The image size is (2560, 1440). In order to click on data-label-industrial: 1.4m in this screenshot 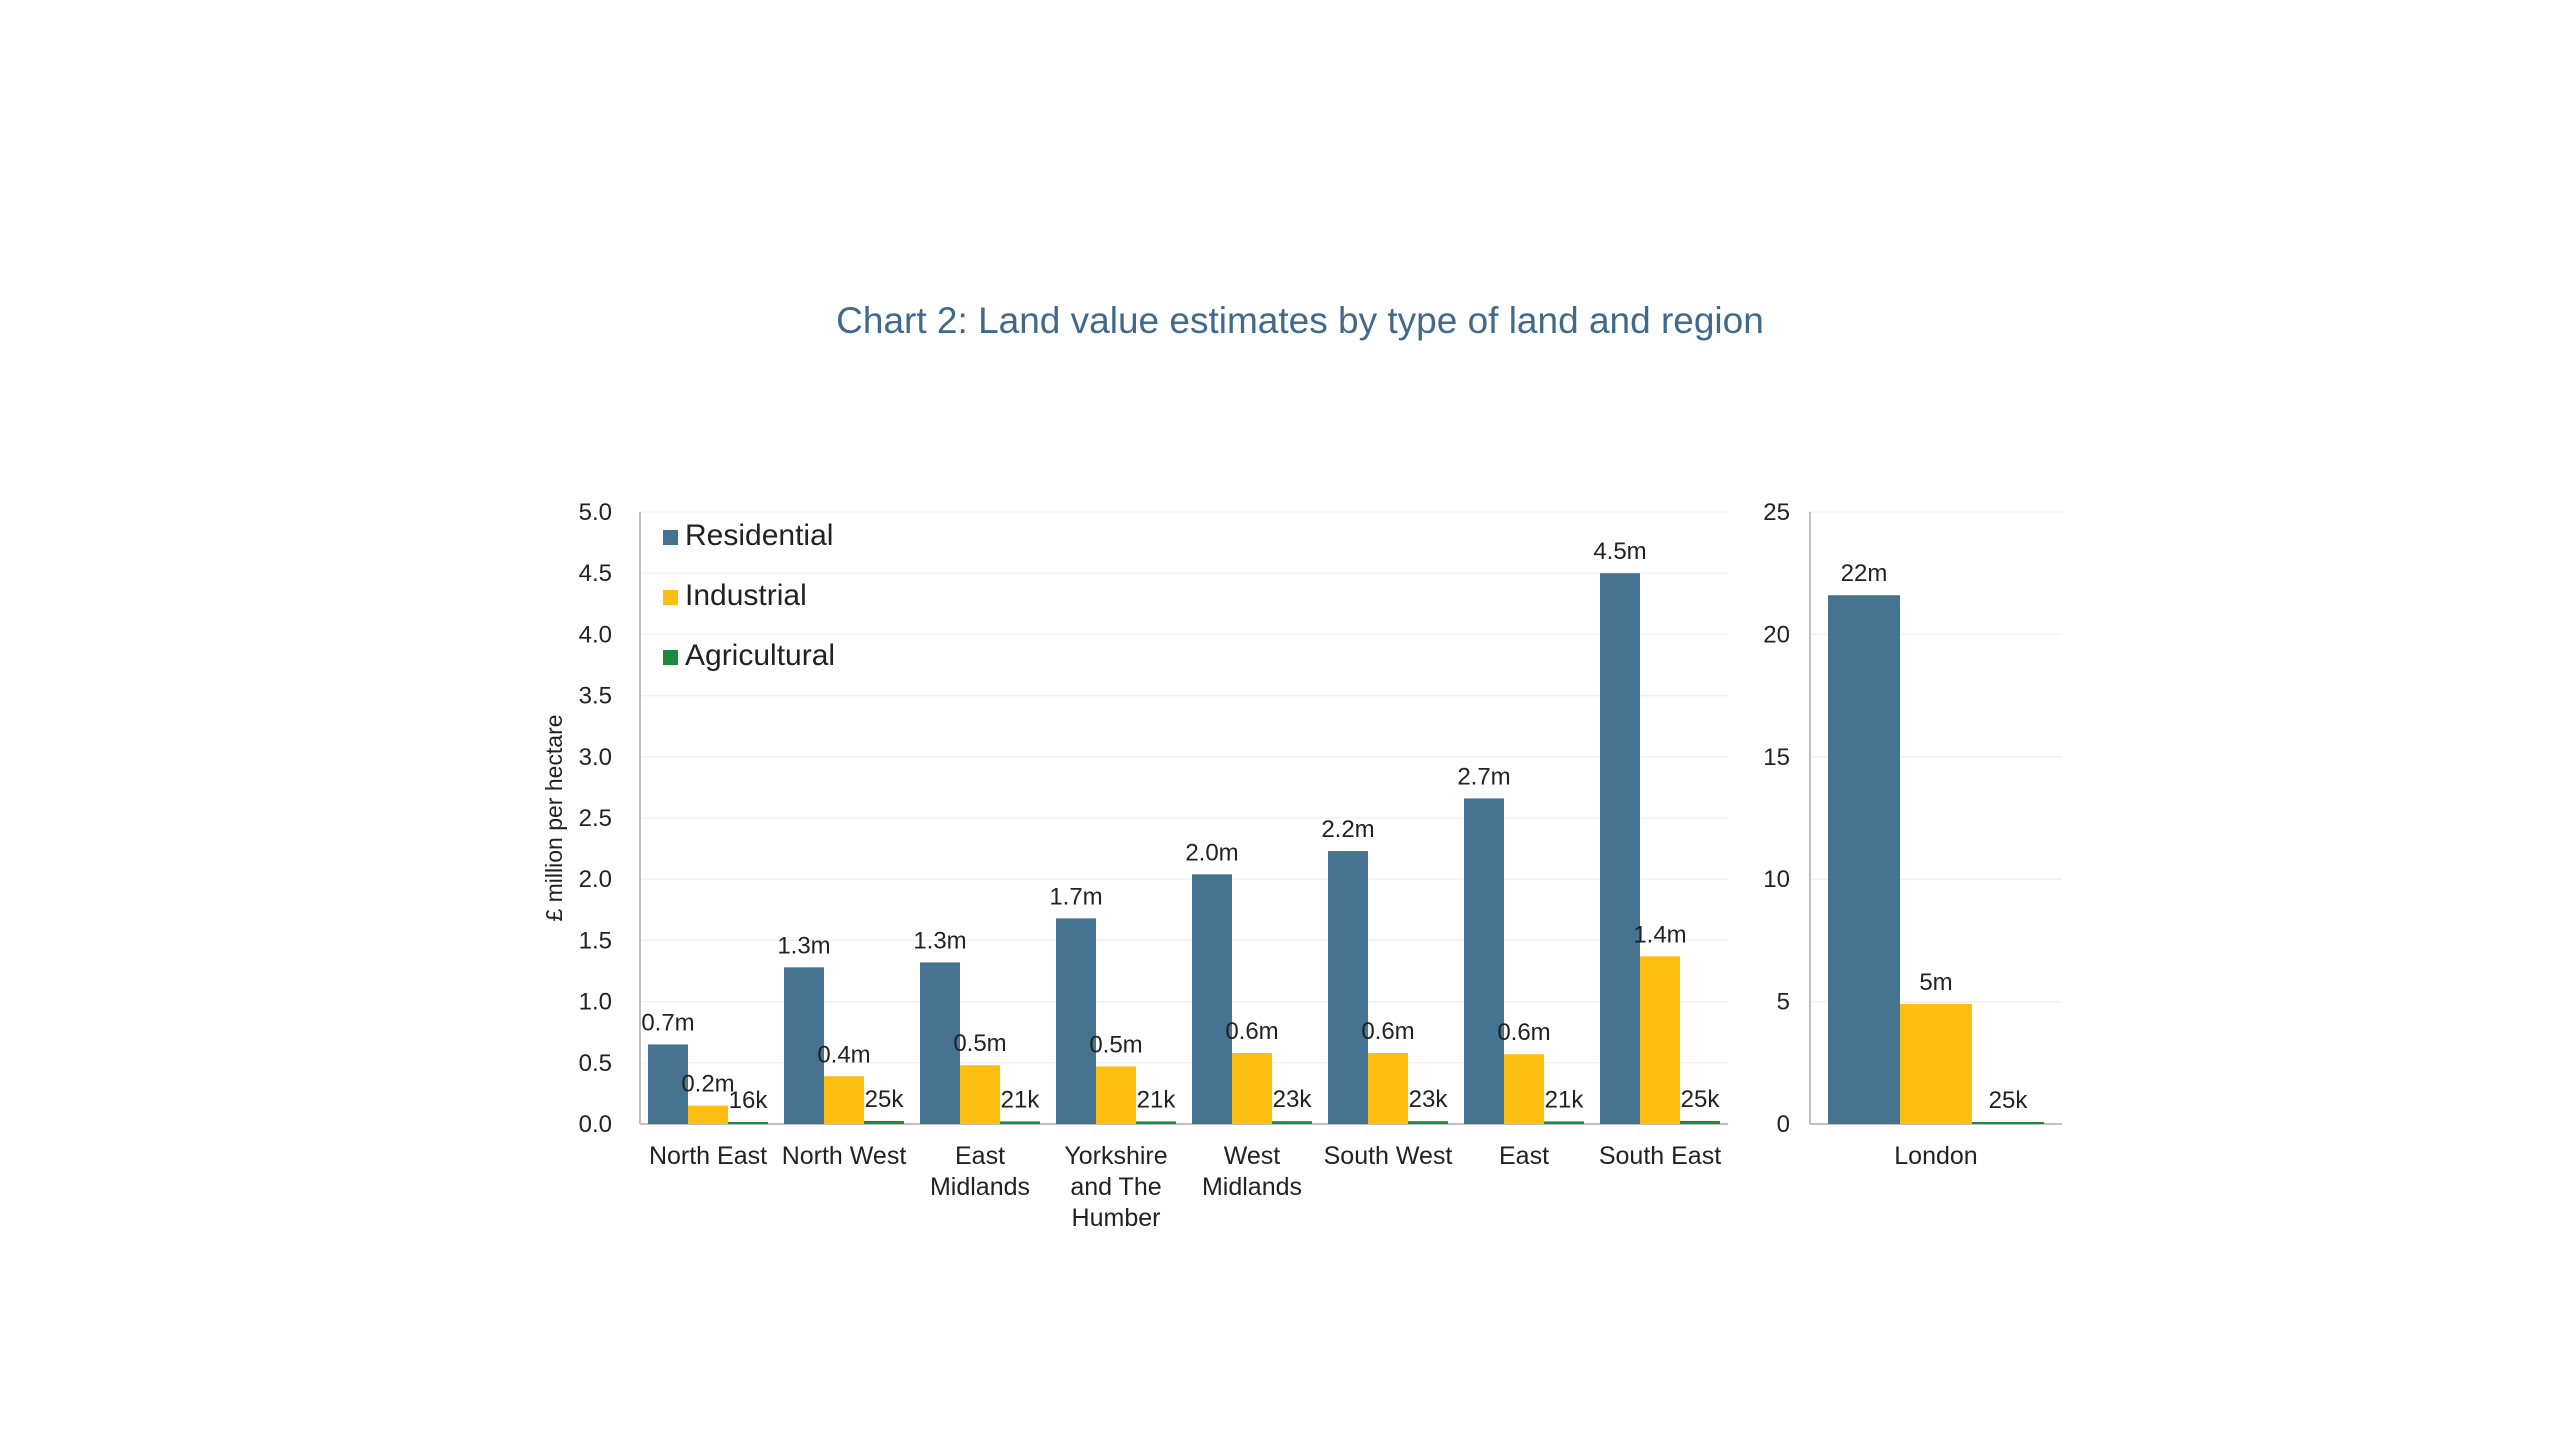, I will do `click(1659, 934)`.